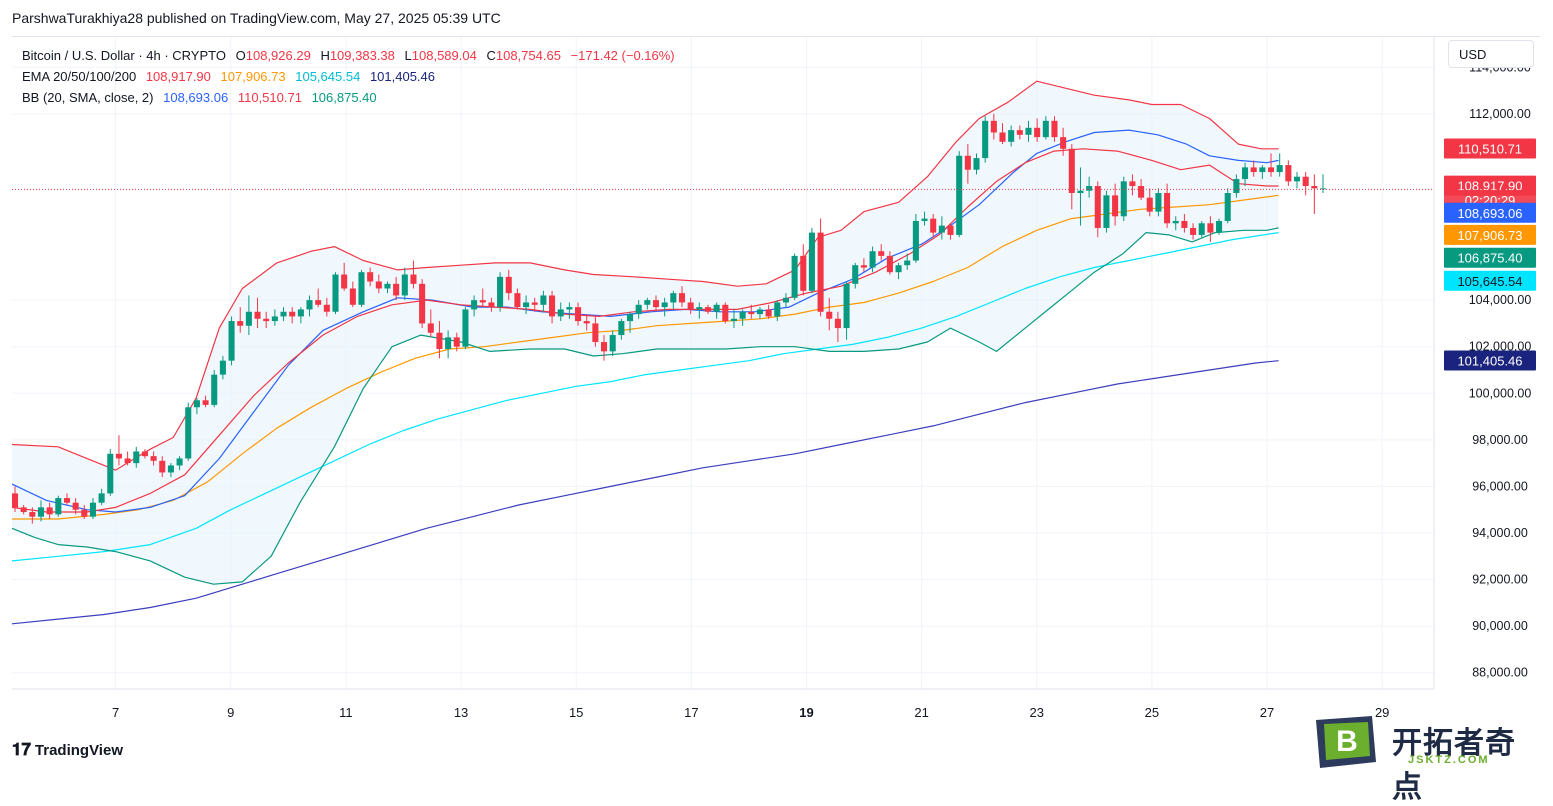  What do you see at coordinates (1500, 626) in the screenshot?
I see `y-tick-label: 90,000.00` at bounding box center [1500, 626].